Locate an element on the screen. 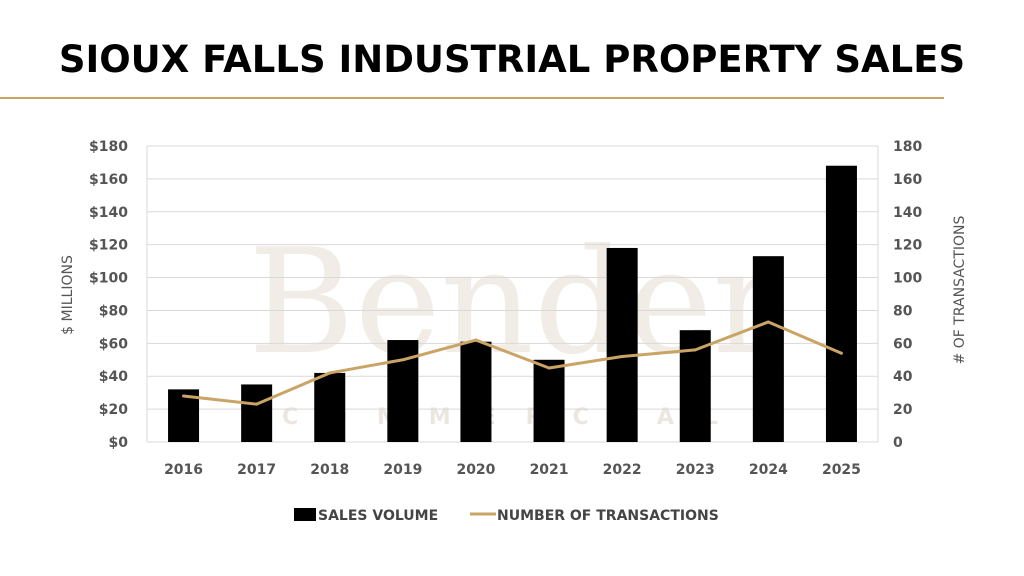 This screenshot has width=1024, height=576. x-tick-label: 2025 is located at coordinates (841, 470).